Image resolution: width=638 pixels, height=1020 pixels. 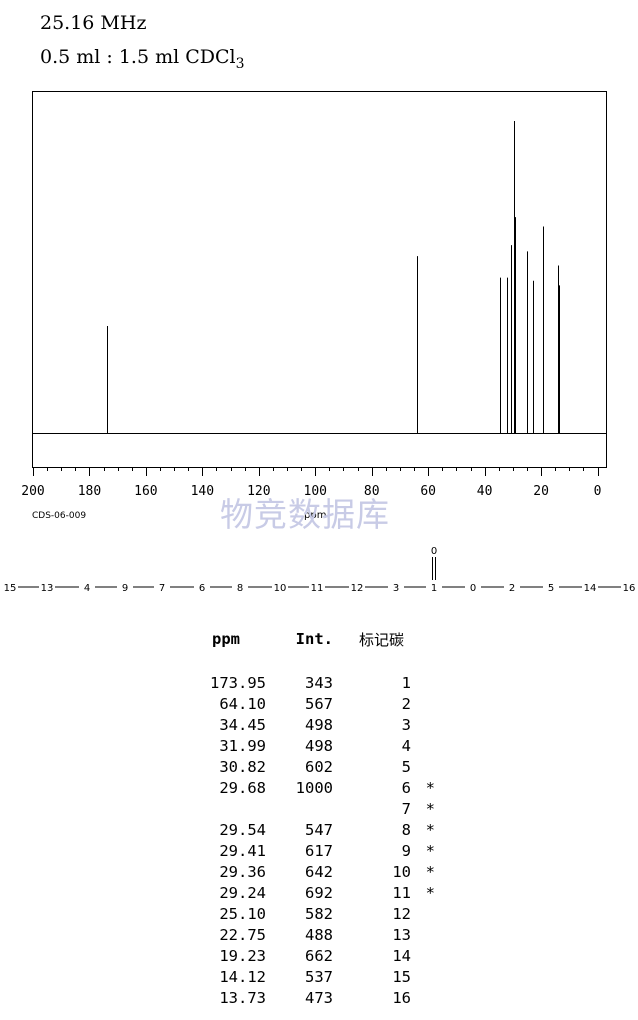 I want to click on watermark: 物竞数据库, so click(x=305, y=514).